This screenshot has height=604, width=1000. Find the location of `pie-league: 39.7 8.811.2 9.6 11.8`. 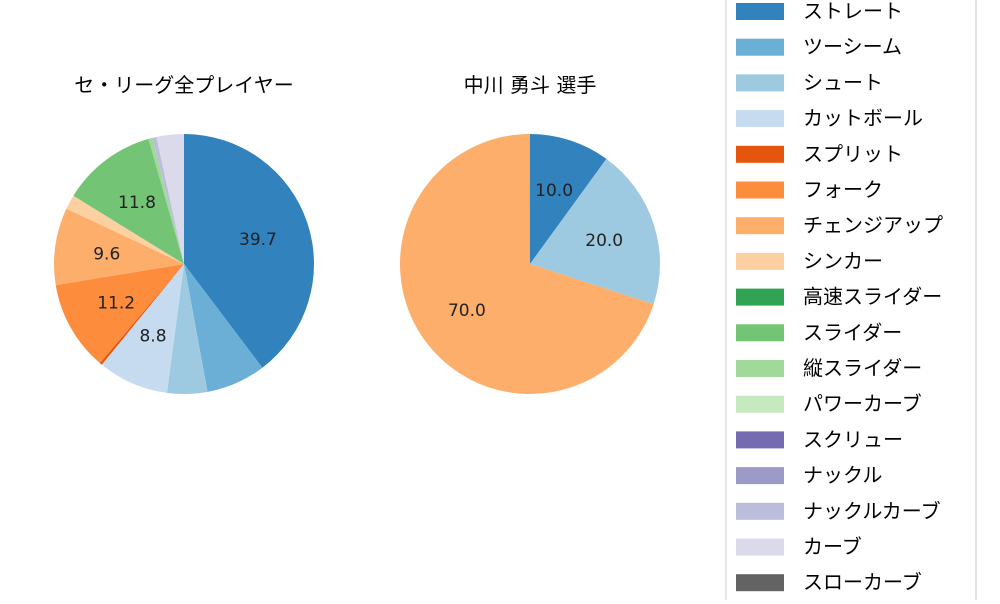

pie-league: 39.7 8.811.2 9.6 11.8 is located at coordinates (184, 264).